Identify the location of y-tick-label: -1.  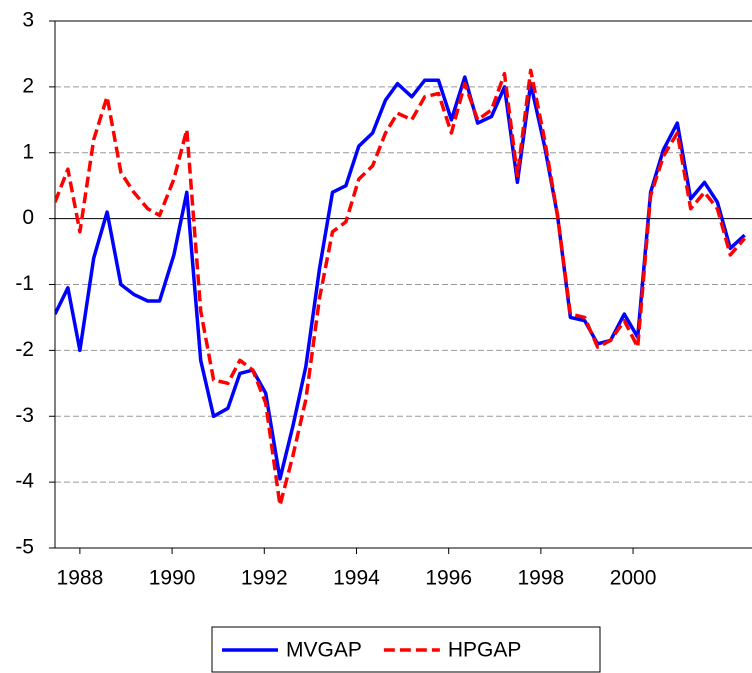
(24, 283).